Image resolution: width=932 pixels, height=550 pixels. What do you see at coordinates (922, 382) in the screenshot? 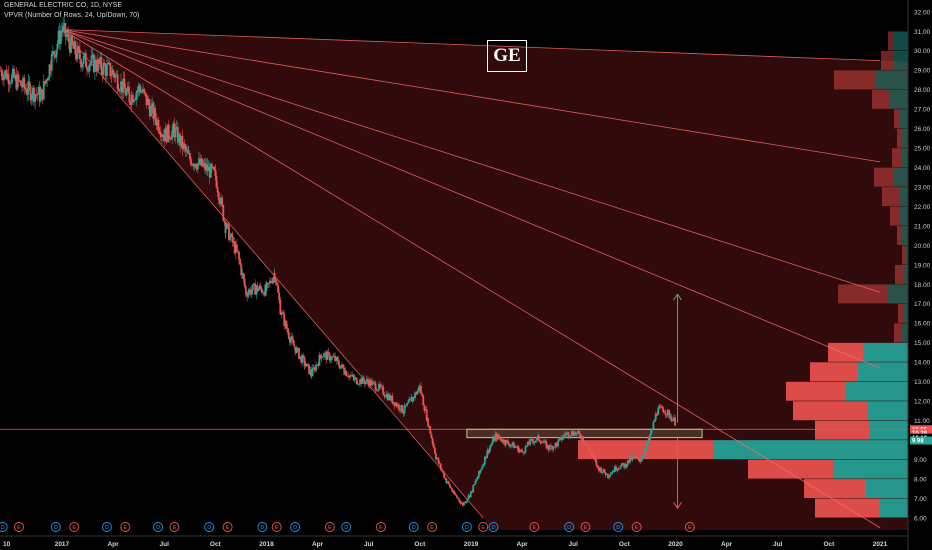
I see `price-tick-label: 13.00` at bounding box center [922, 382].